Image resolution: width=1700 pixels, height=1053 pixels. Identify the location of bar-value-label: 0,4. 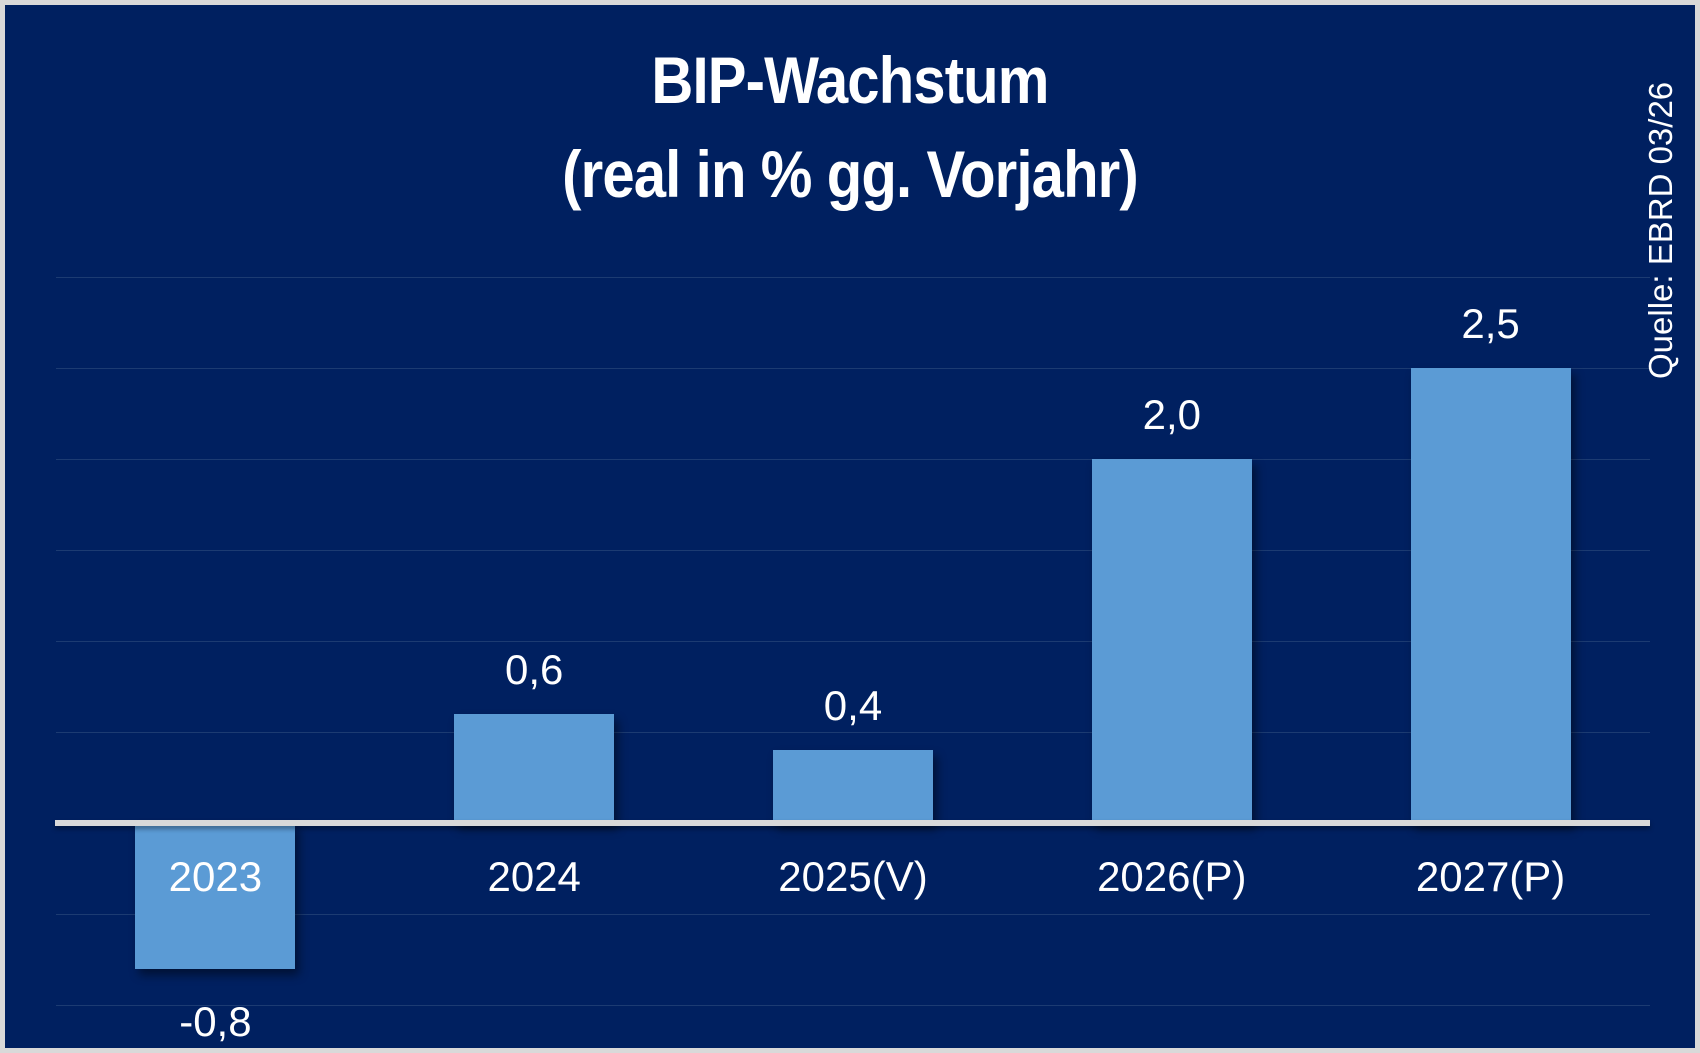
(853, 706).